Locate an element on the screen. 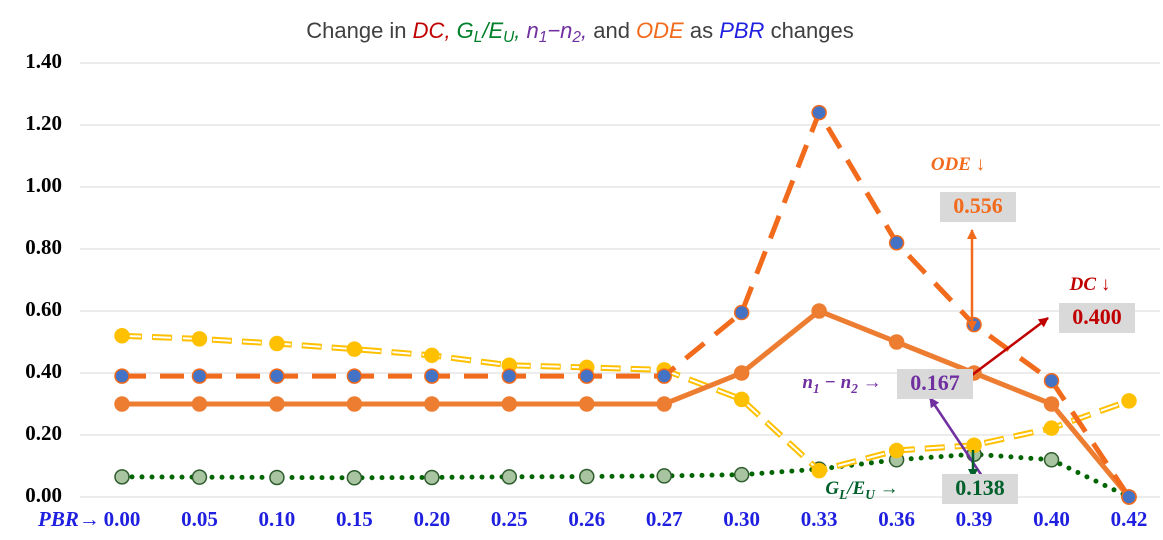  value-label: 0.167 is located at coordinates (935, 382).